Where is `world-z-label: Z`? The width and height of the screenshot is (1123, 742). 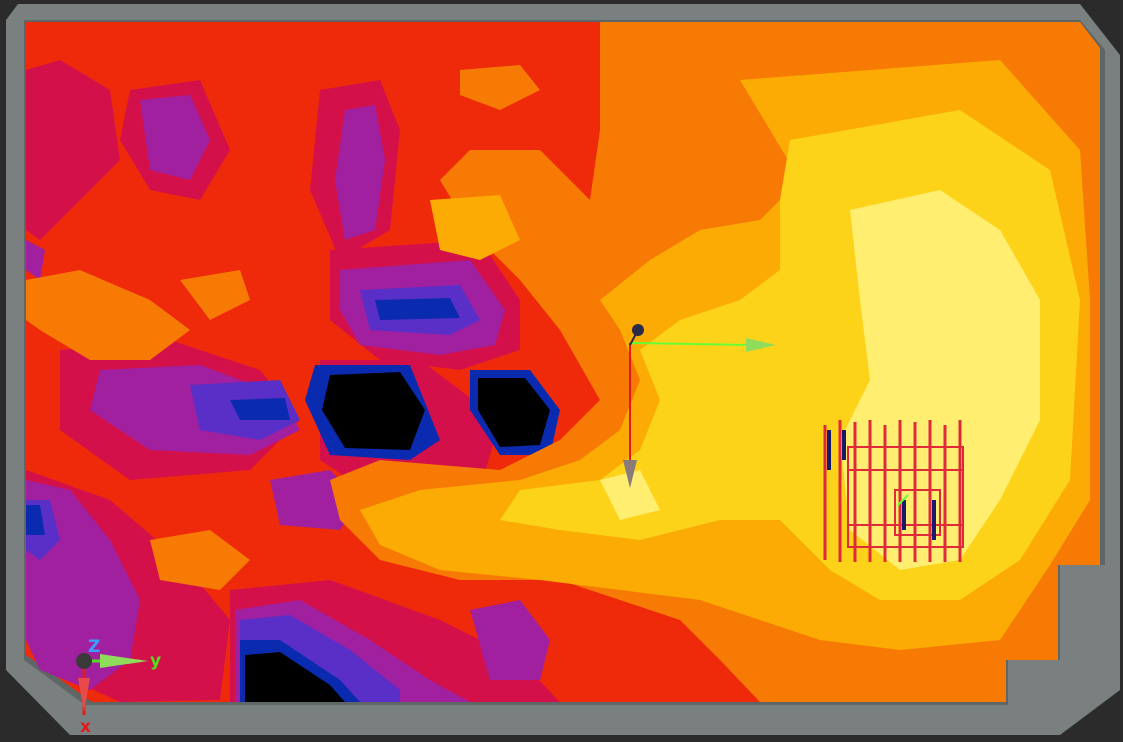 world-z-label: Z is located at coordinates (94, 647).